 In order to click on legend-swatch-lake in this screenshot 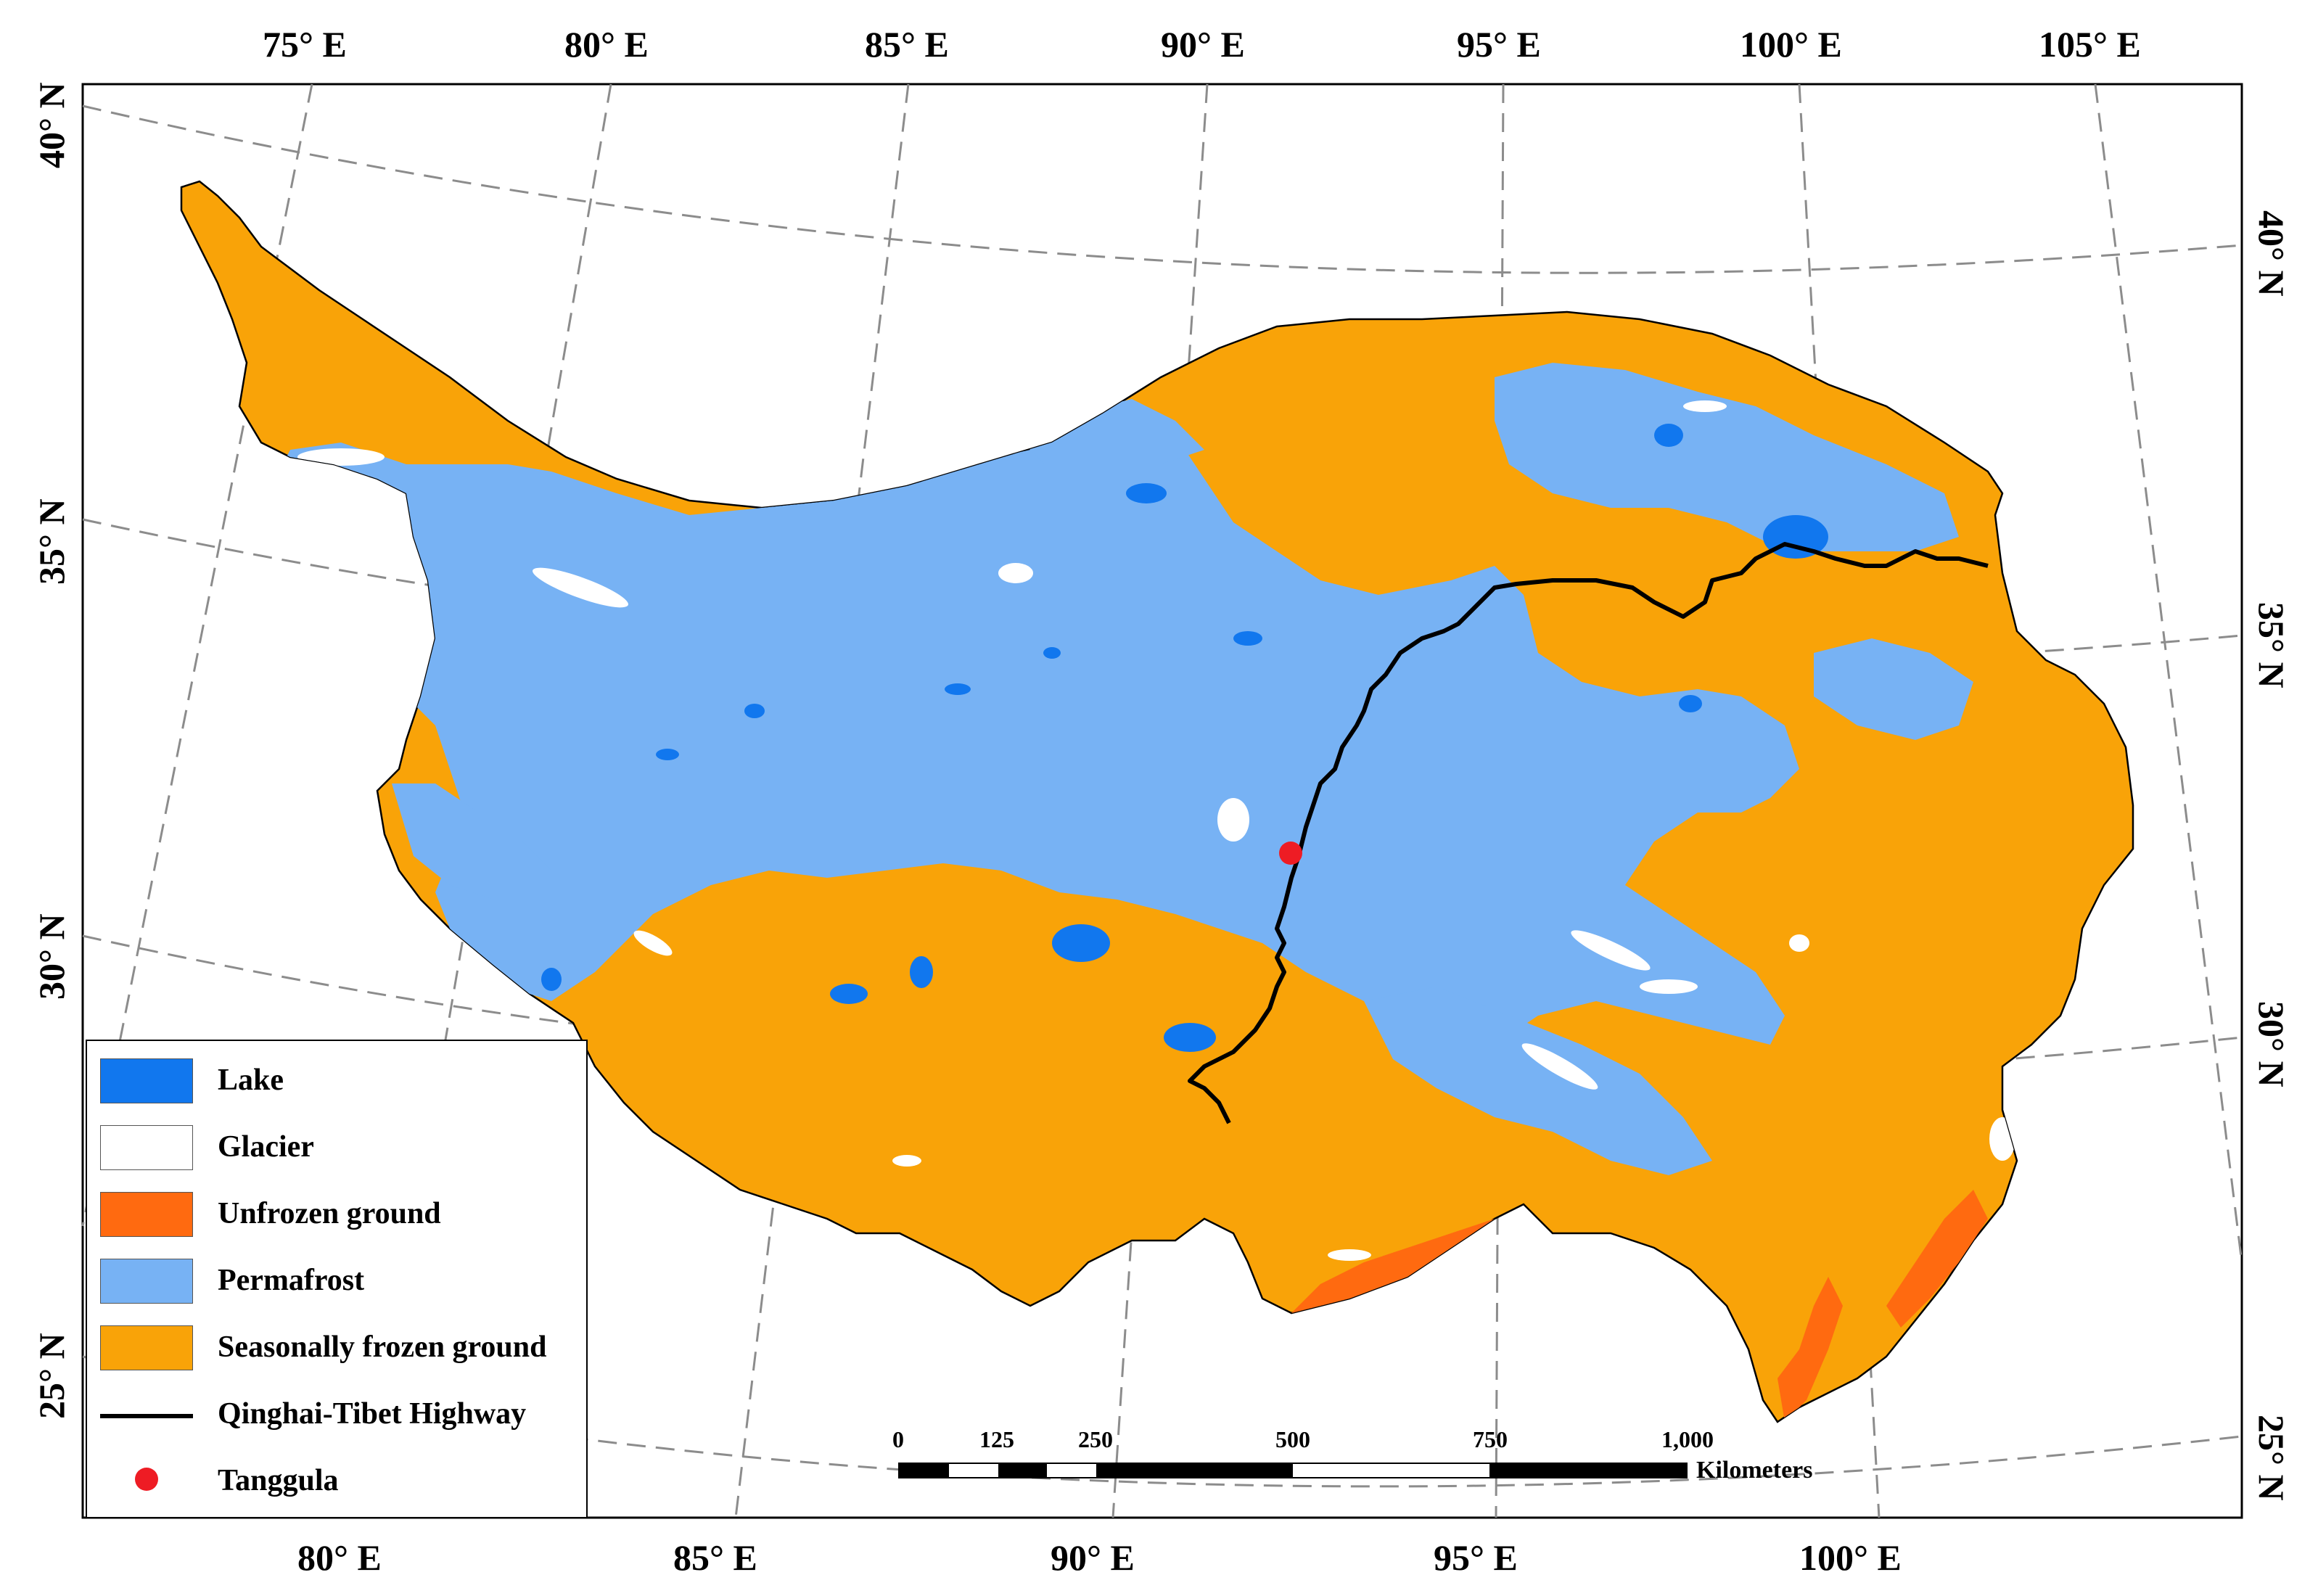, I will do `click(146, 1080)`.